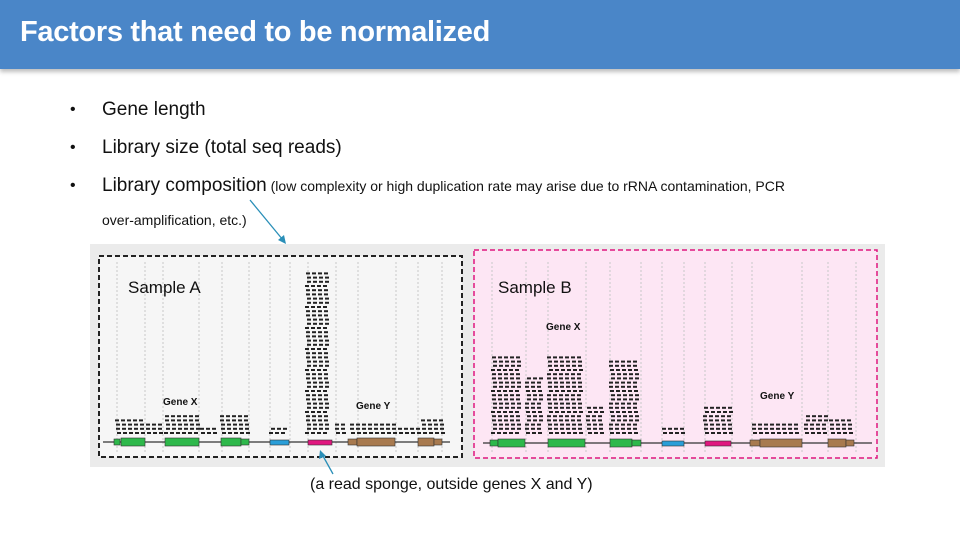 This screenshot has width=960, height=540. I want to click on exon-magenta, so click(718, 443).